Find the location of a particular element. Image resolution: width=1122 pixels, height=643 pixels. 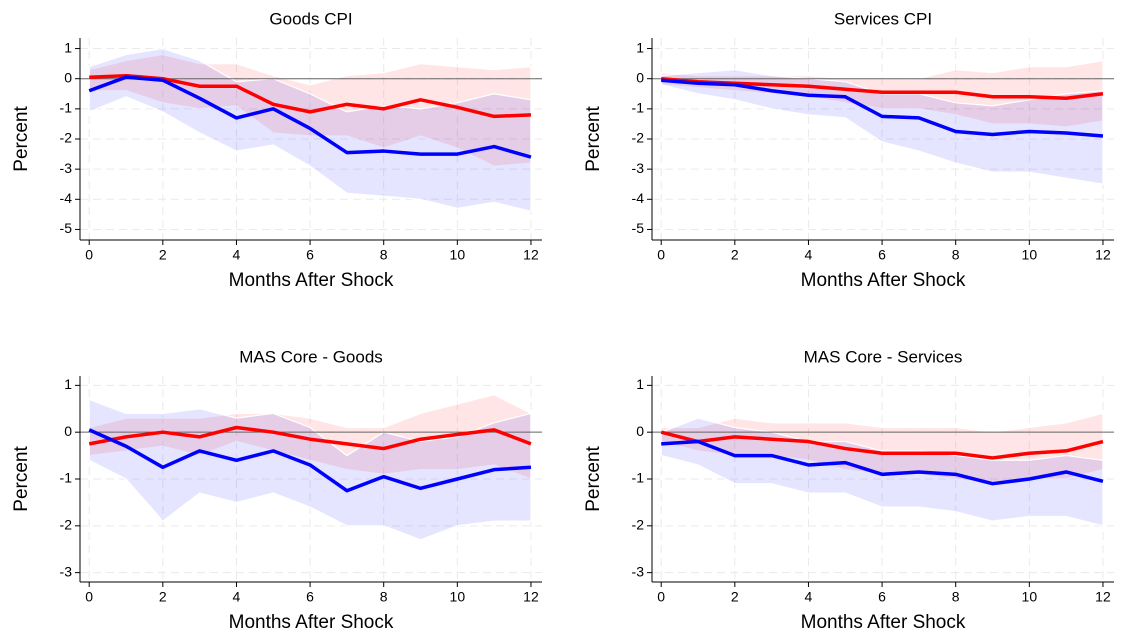

chart-title: Services CPI is located at coordinates (883, 18).